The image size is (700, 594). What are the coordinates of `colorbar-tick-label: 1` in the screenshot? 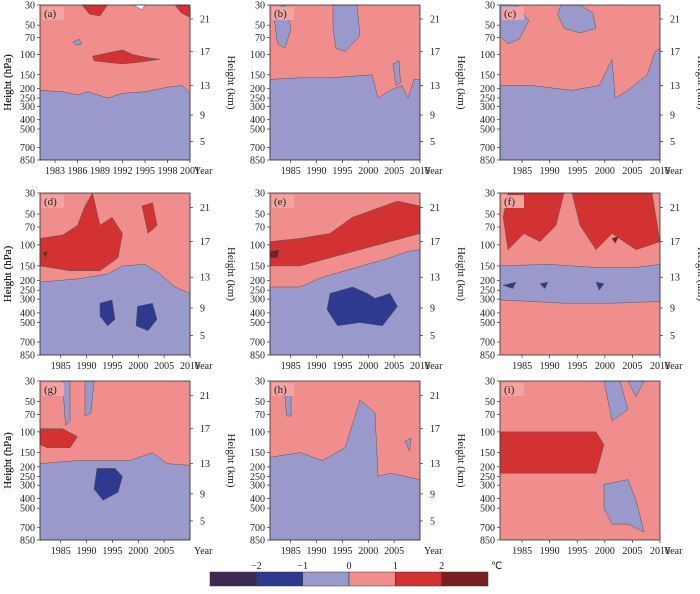 It's located at (395, 566).